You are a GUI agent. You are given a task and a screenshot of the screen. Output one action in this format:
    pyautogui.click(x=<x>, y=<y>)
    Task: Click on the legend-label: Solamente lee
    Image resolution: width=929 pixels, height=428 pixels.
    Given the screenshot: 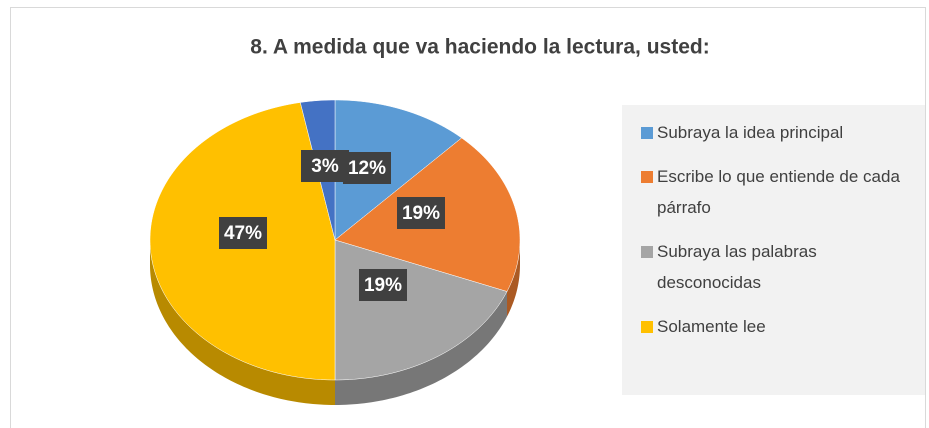 What is the action you would take?
    pyautogui.click(x=711, y=326)
    